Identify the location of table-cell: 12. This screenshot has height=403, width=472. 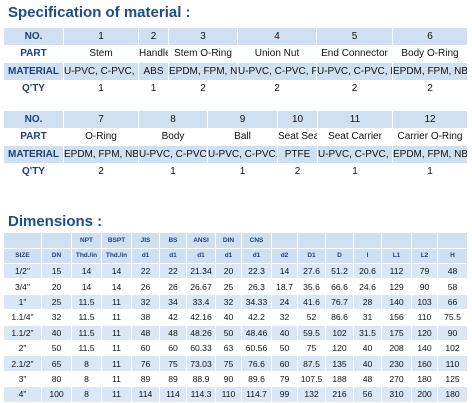
(430, 119).